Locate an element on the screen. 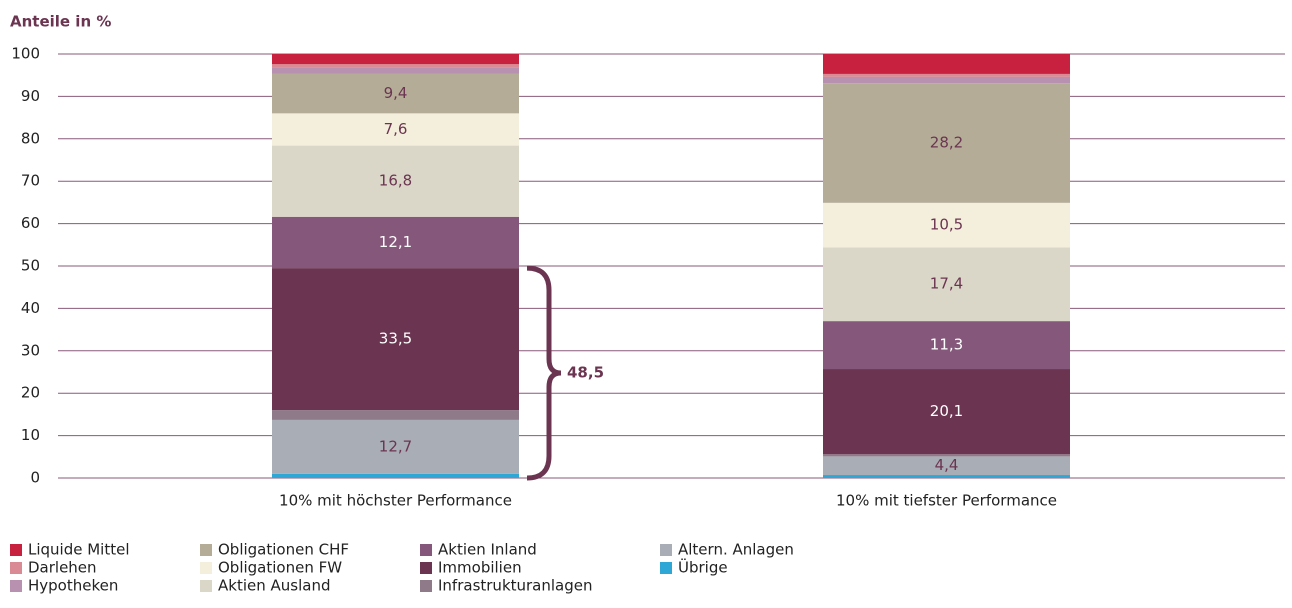 Image resolution: width=1292 pixels, height=608 pixels. data-label: 33,5 is located at coordinates (395, 339).